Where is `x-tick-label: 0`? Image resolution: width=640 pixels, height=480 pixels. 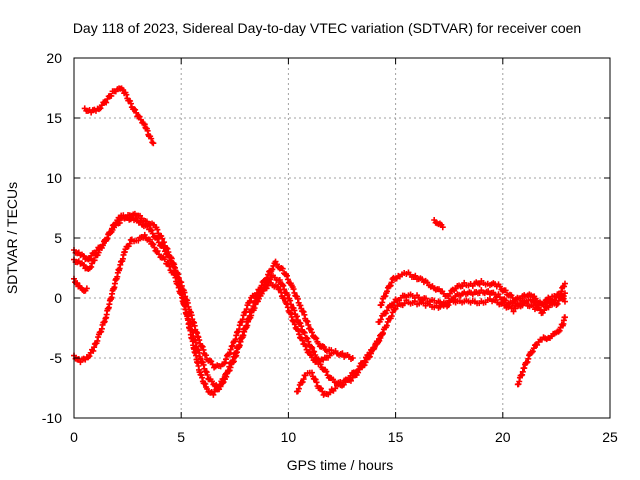 x-tick-label: 0 is located at coordinates (74, 437).